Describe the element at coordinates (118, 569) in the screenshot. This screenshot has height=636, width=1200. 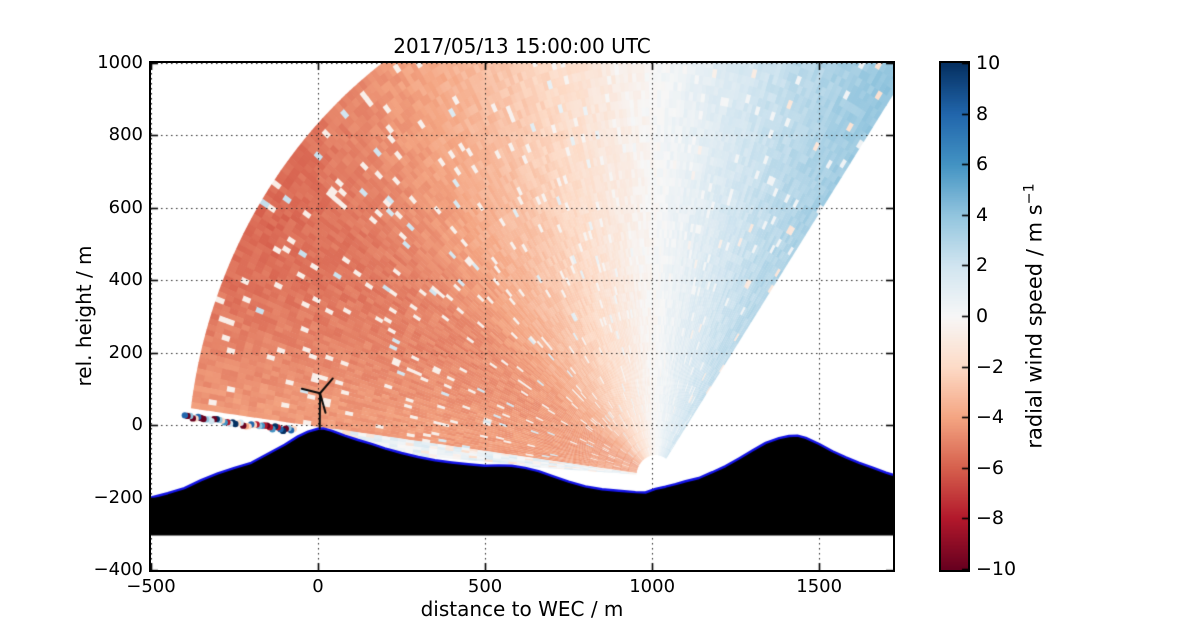
I see `y-tick-label: −400` at that location.